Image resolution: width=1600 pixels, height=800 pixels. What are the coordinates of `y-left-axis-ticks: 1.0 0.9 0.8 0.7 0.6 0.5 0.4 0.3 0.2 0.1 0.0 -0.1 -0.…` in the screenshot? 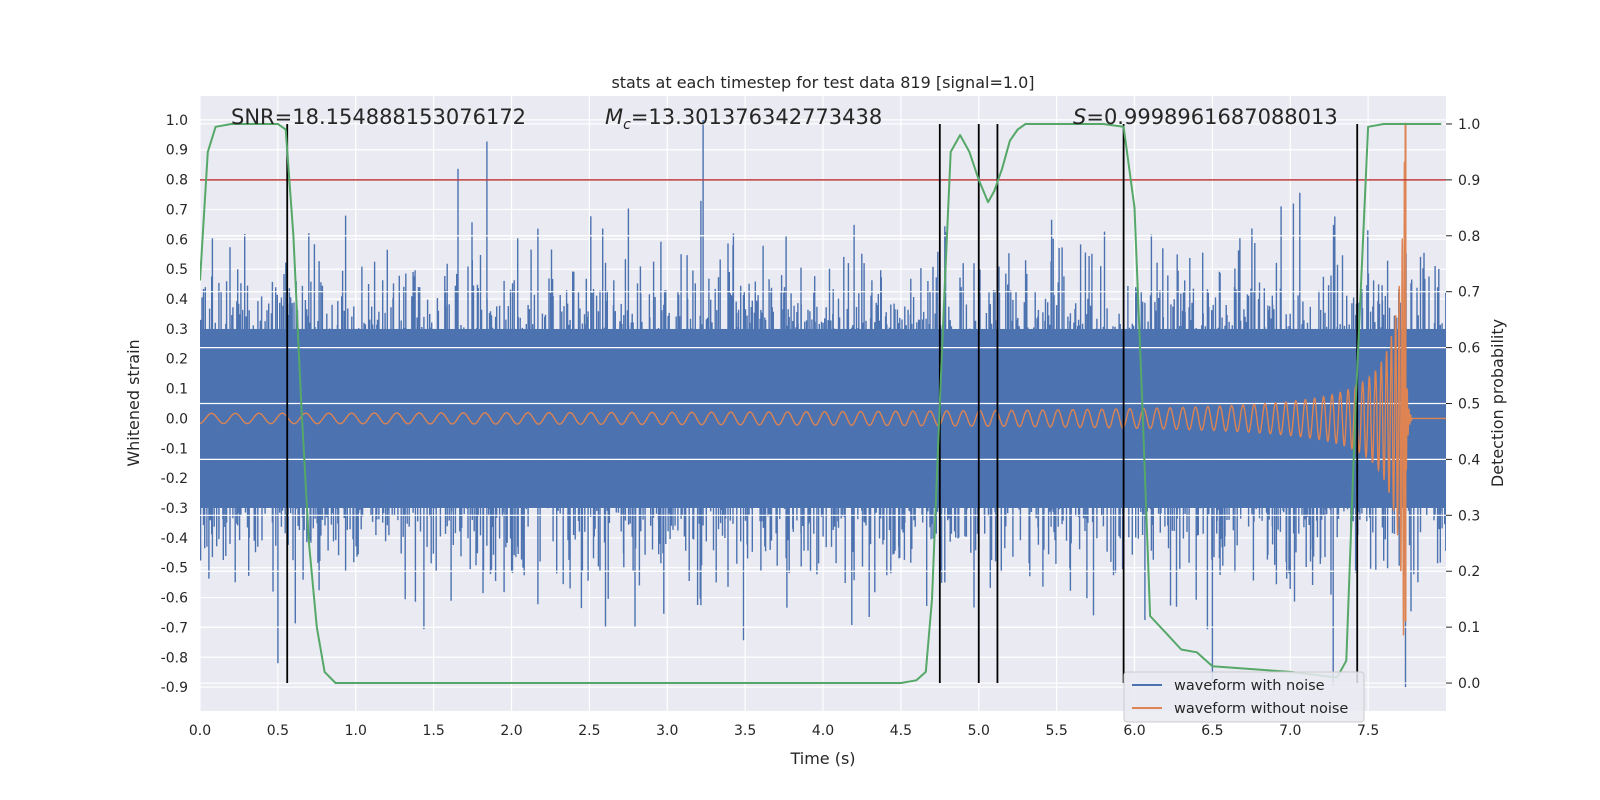 It's located at (174, 404).